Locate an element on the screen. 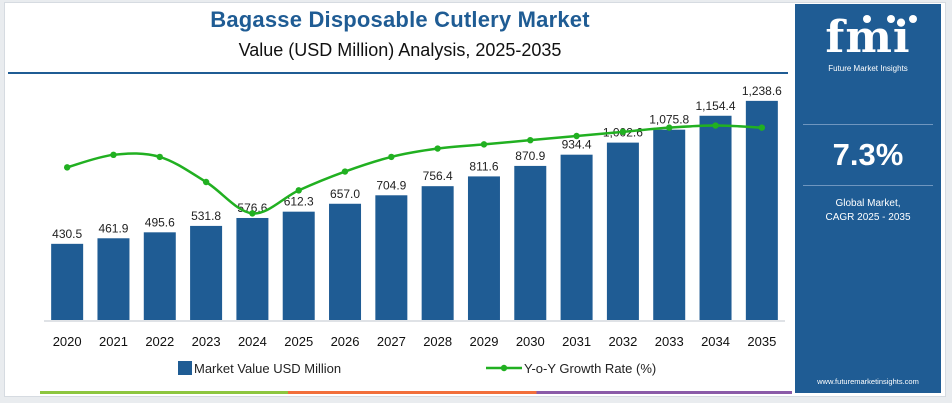 This screenshot has height=403, width=952. x-tick-label-2025: 2025 is located at coordinates (298, 341).